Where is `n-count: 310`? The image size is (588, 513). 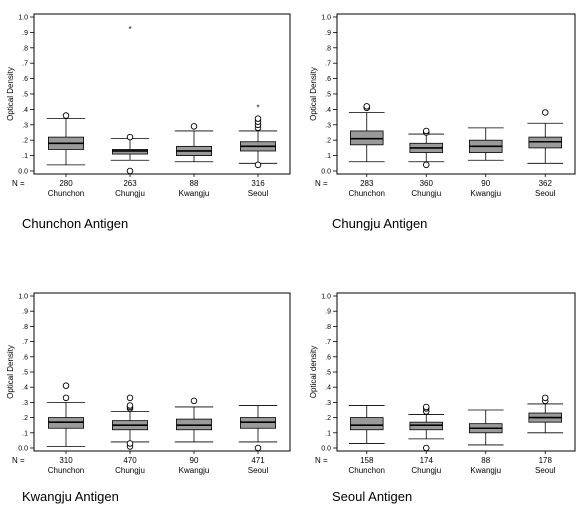 n-count: 310 is located at coordinates (66, 460).